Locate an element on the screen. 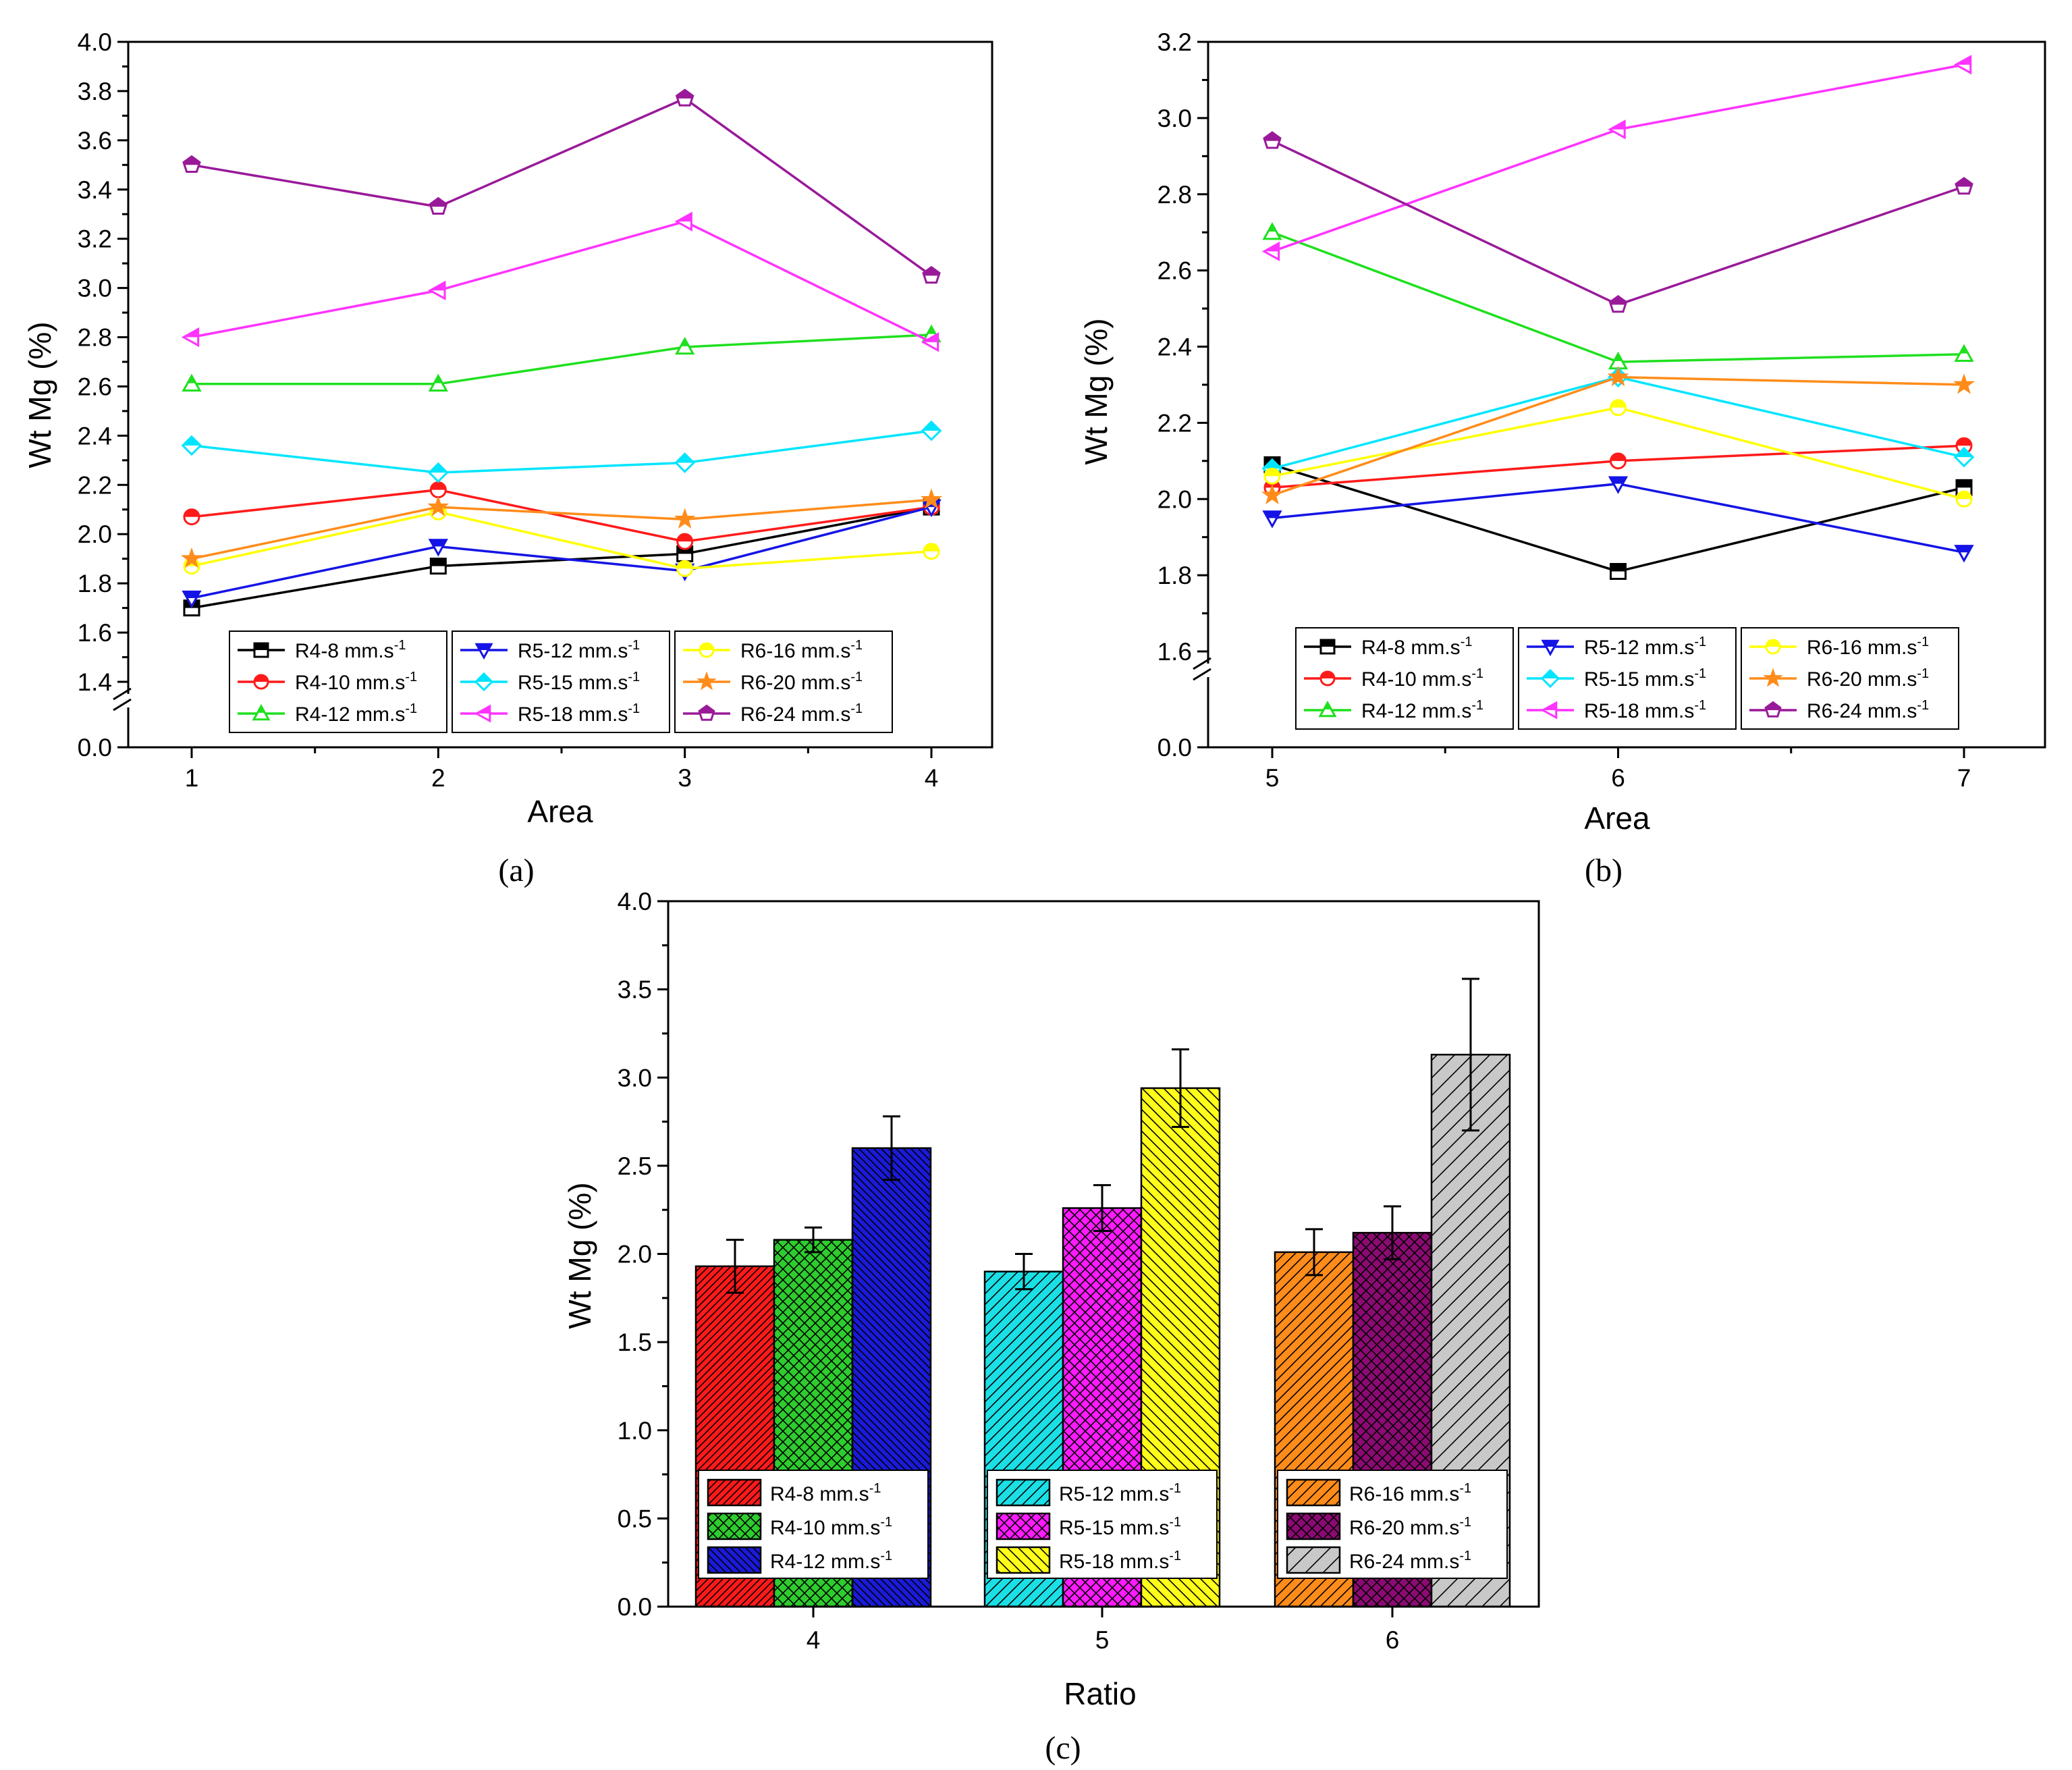 The height and width of the screenshot is (1770, 2072). panel-b-series is located at coordinates (1618, 317).